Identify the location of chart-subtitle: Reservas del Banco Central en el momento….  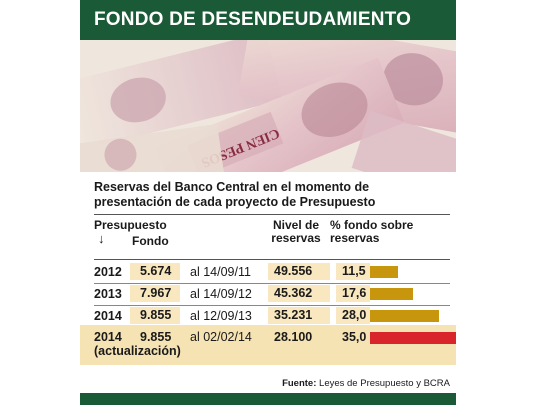
(235, 194).